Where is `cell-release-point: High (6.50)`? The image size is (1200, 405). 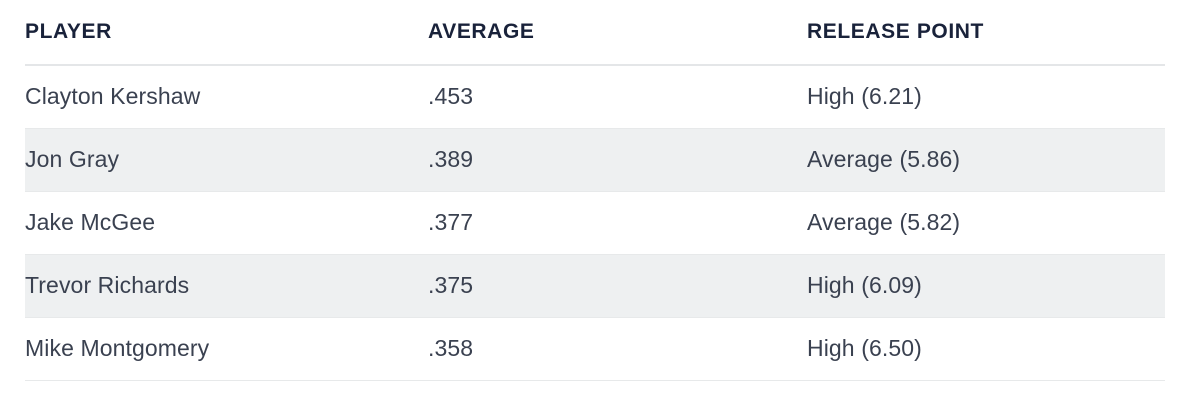 cell-release-point: High (6.50) is located at coordinates (986, 348).